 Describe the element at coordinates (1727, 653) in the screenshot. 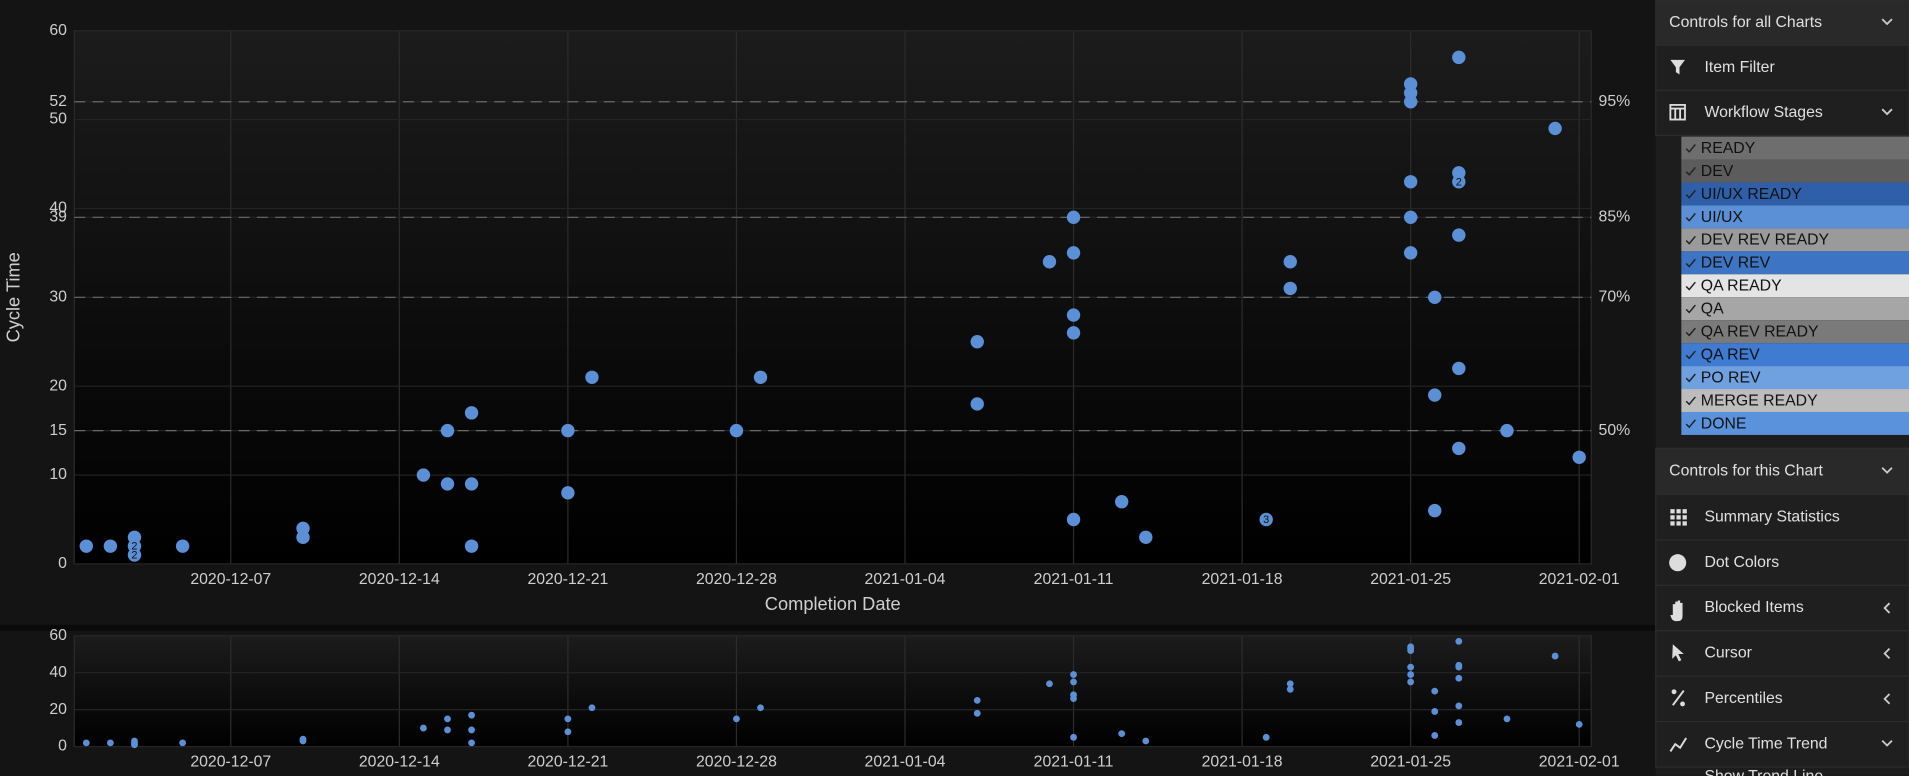

I see `sidebar-label: Cursor` at that location.